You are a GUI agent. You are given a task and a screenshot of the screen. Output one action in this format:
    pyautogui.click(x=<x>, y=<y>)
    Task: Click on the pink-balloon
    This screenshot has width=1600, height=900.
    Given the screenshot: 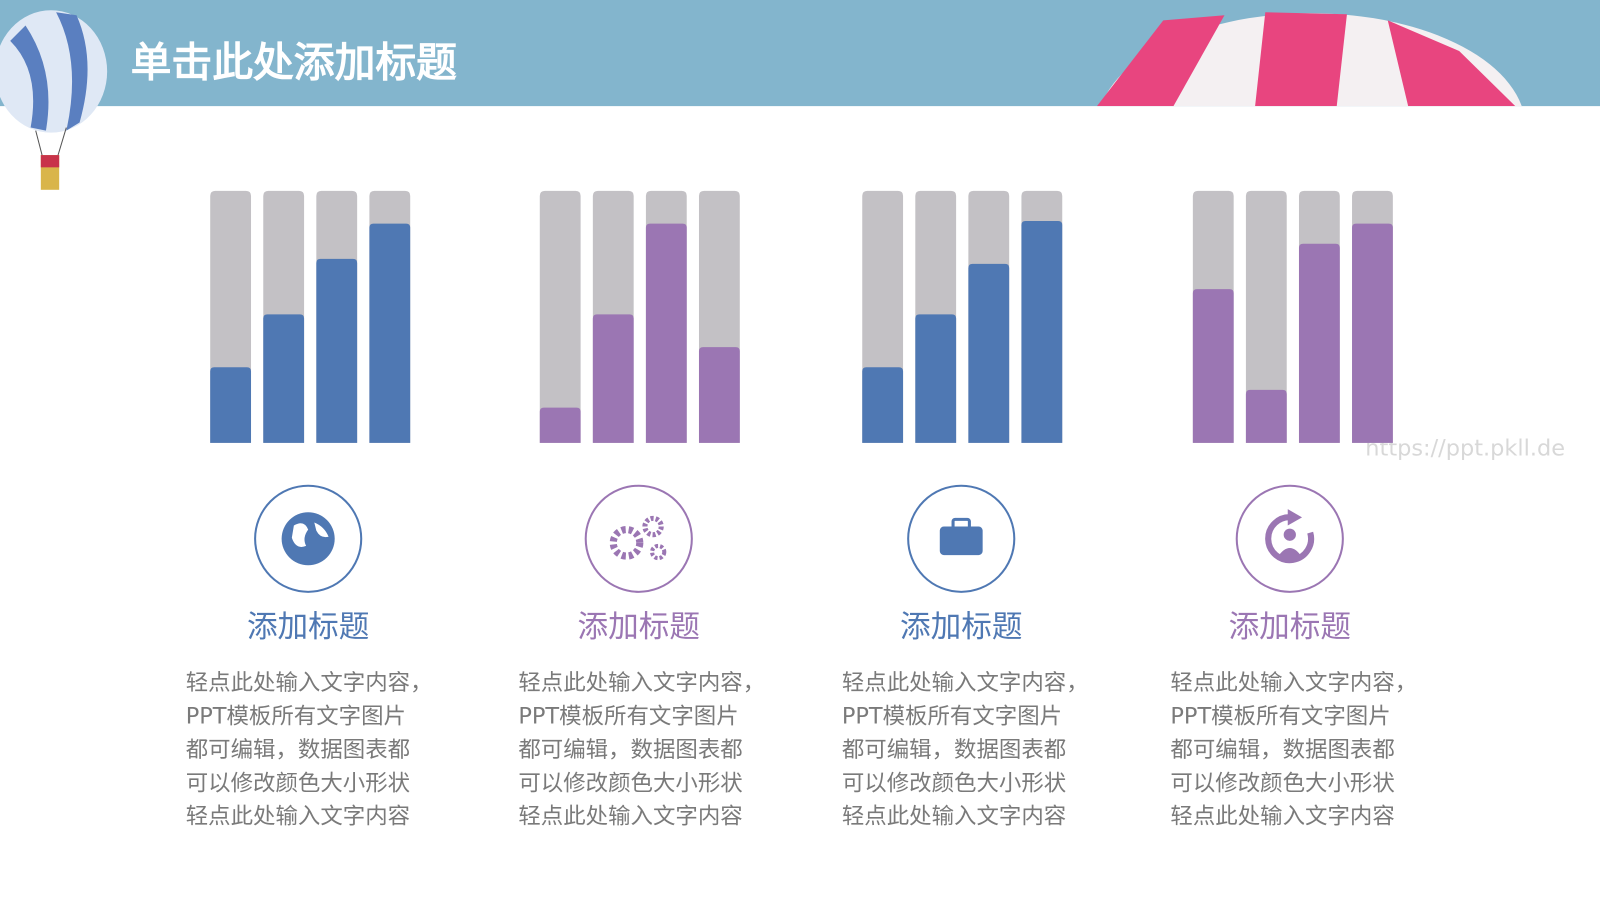 What is the action you would take?
    pyautogui.click(x=1309, y=59)
    